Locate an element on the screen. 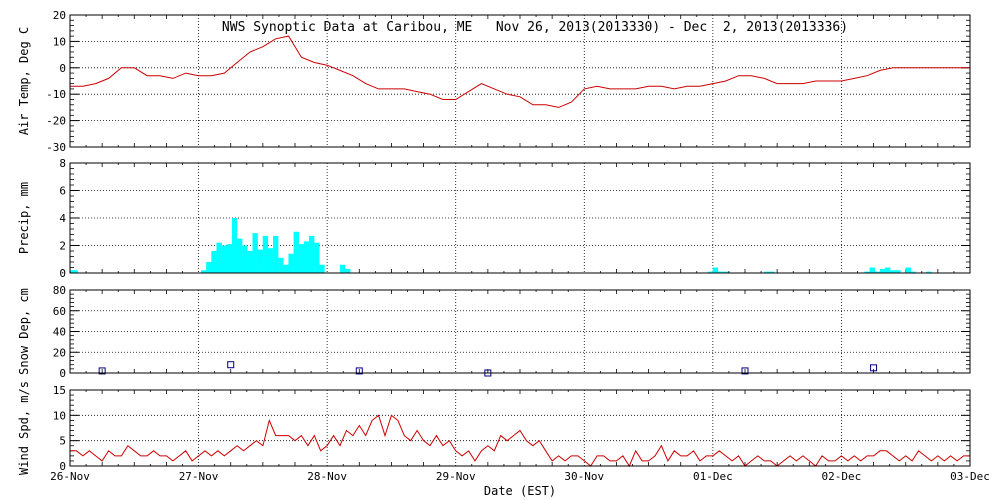 The width and height of the screenshot is (1000, 500). windspd-tick-label: 5 is located at coordinates (62, 441).